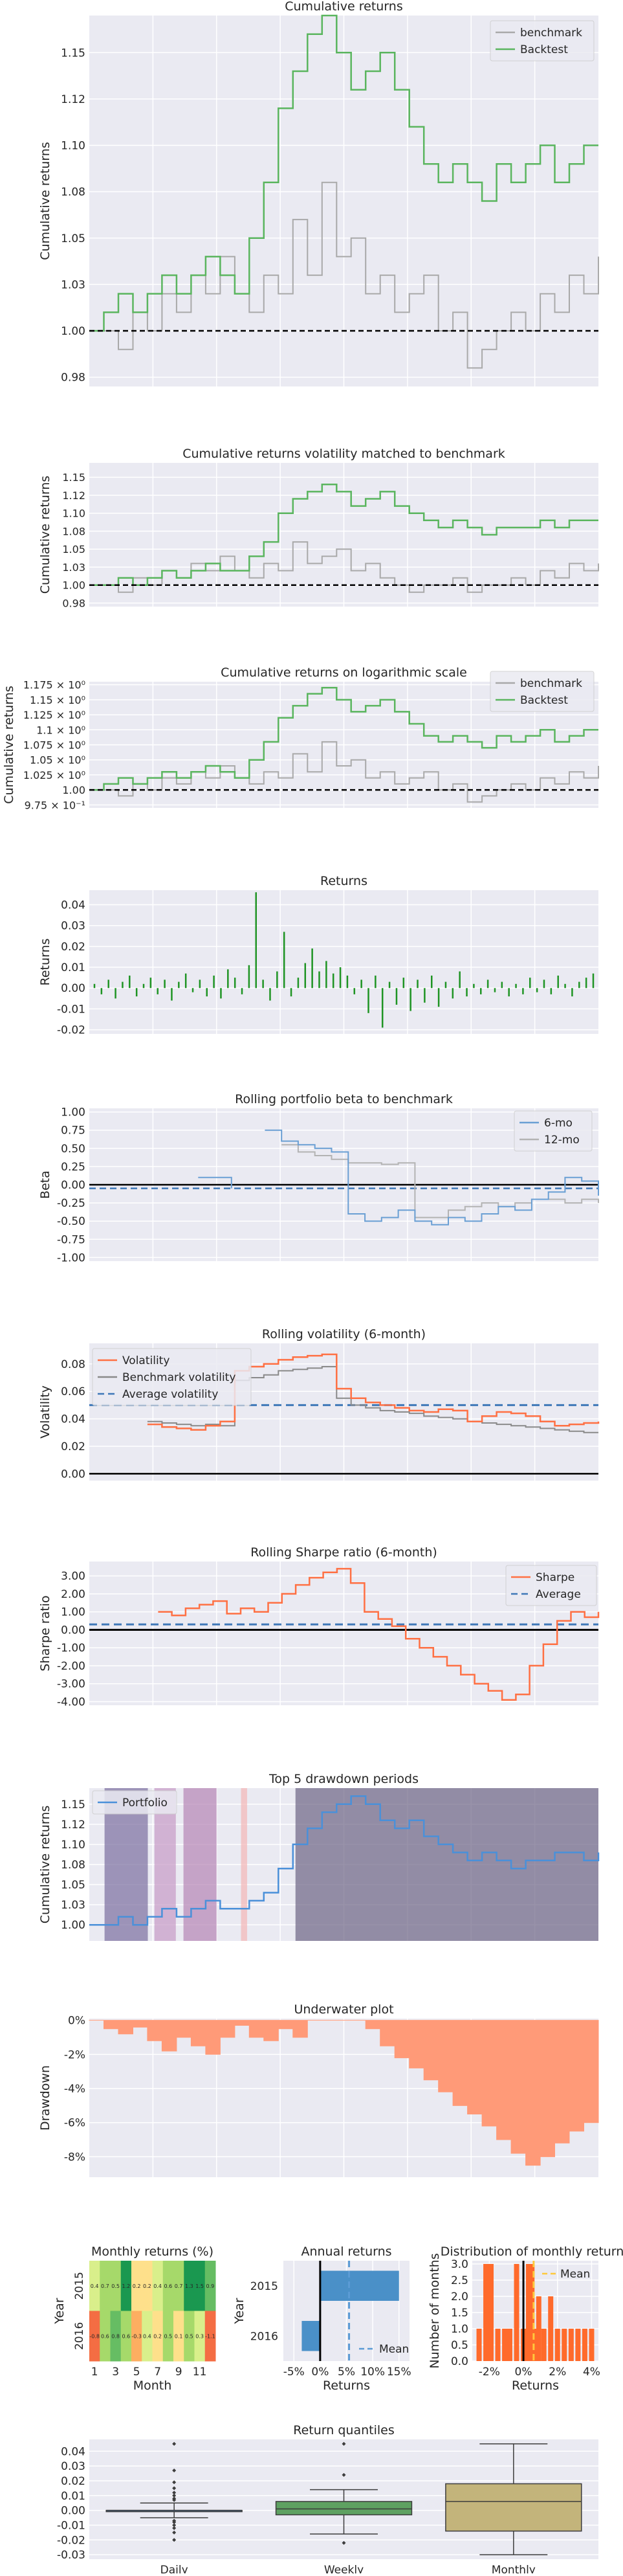 The width and height of the screenshot is (623, 2576). I want to click on dist-ytick: 3.0, so click(459, 2264).